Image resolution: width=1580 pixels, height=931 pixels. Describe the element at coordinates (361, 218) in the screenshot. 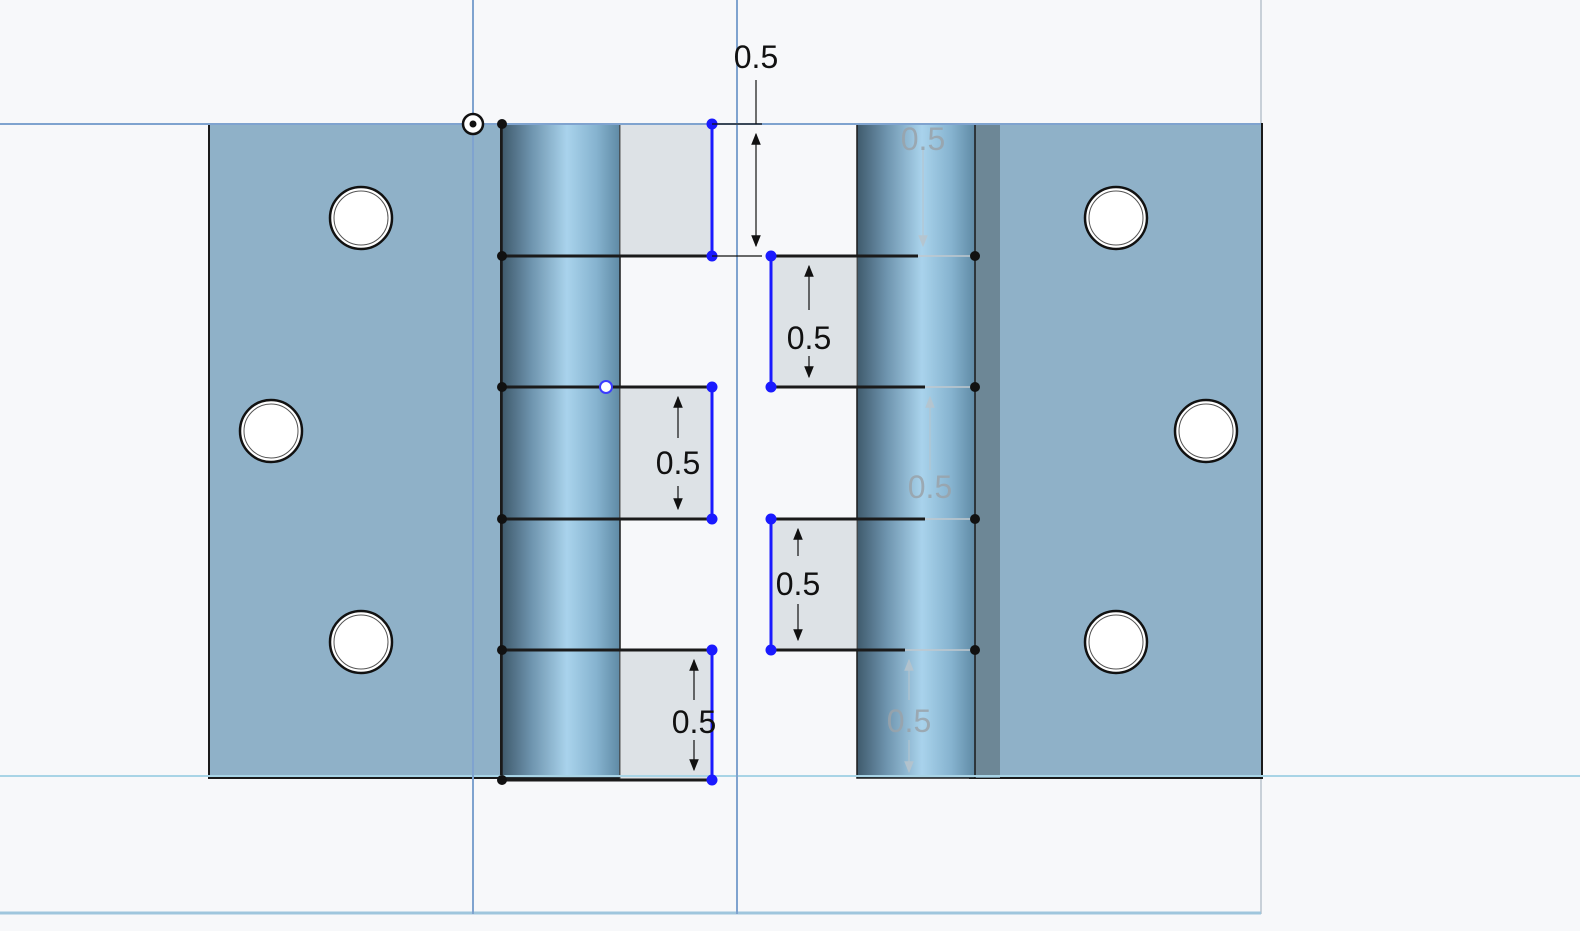

I see `hole-left-top` at that location.